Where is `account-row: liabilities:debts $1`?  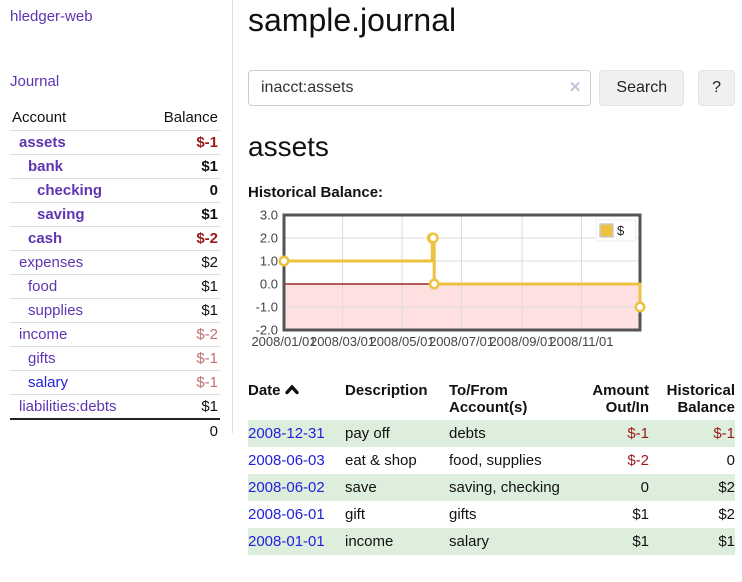 account-row: liabilities:debts $1 is located at coordinates (115, 406).